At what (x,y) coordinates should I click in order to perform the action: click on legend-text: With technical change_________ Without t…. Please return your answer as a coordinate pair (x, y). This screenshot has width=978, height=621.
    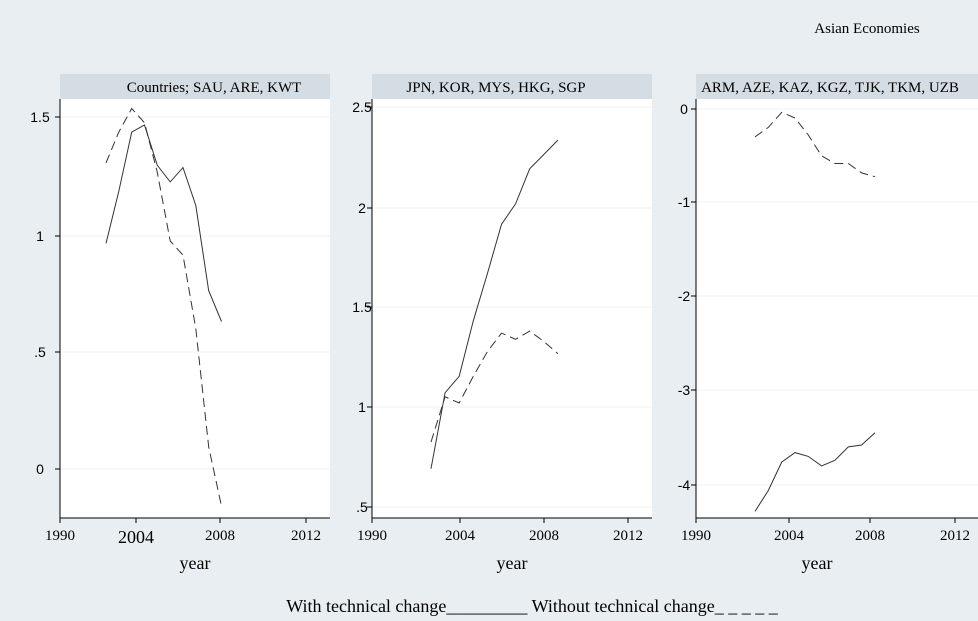
    Looking at the image, I should click on (532, 606).